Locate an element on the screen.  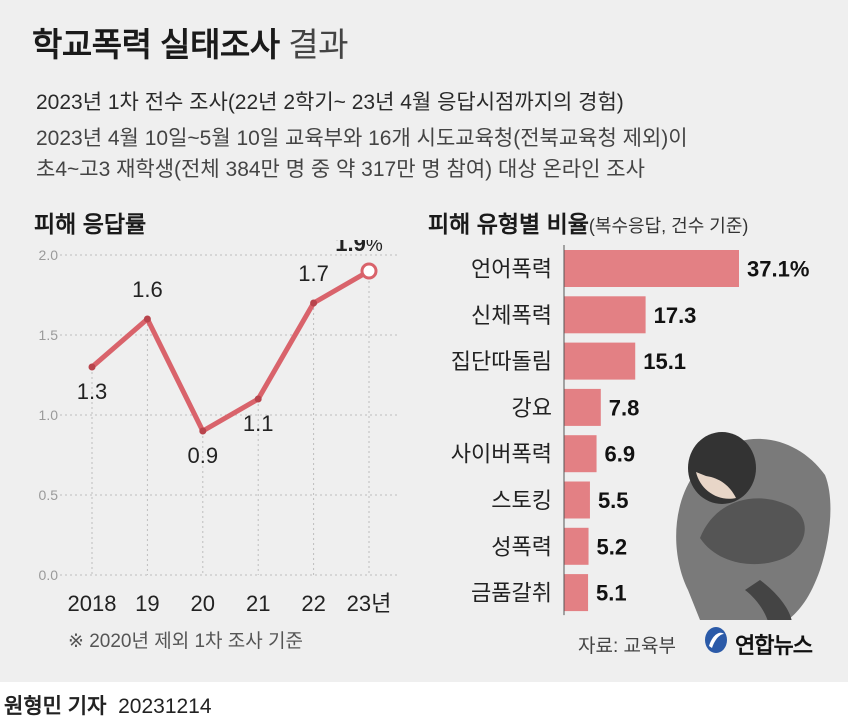
value-label: 6.9 is located at coordinates (620, 454).